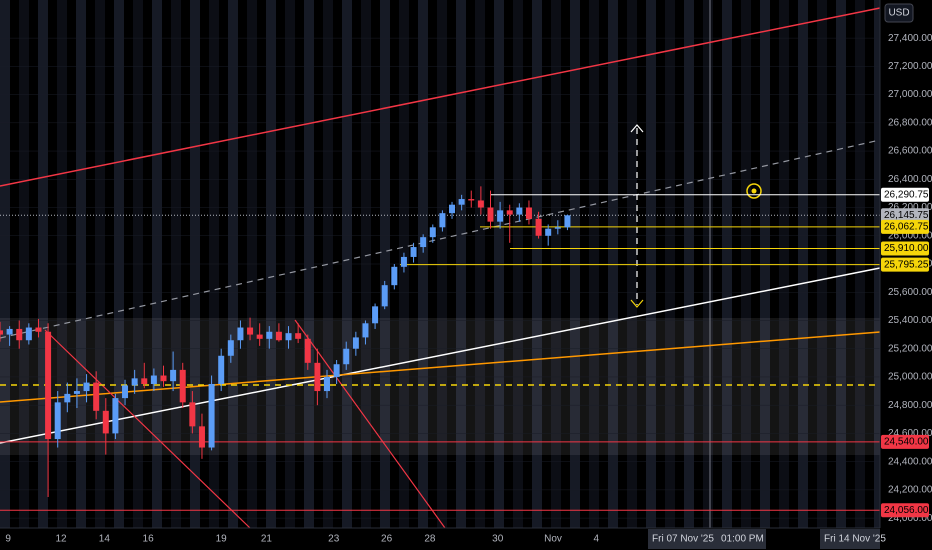 The height and width of the screenshot is (550, 932). I want to click on x-tick-label: 26, so click(387, 539).